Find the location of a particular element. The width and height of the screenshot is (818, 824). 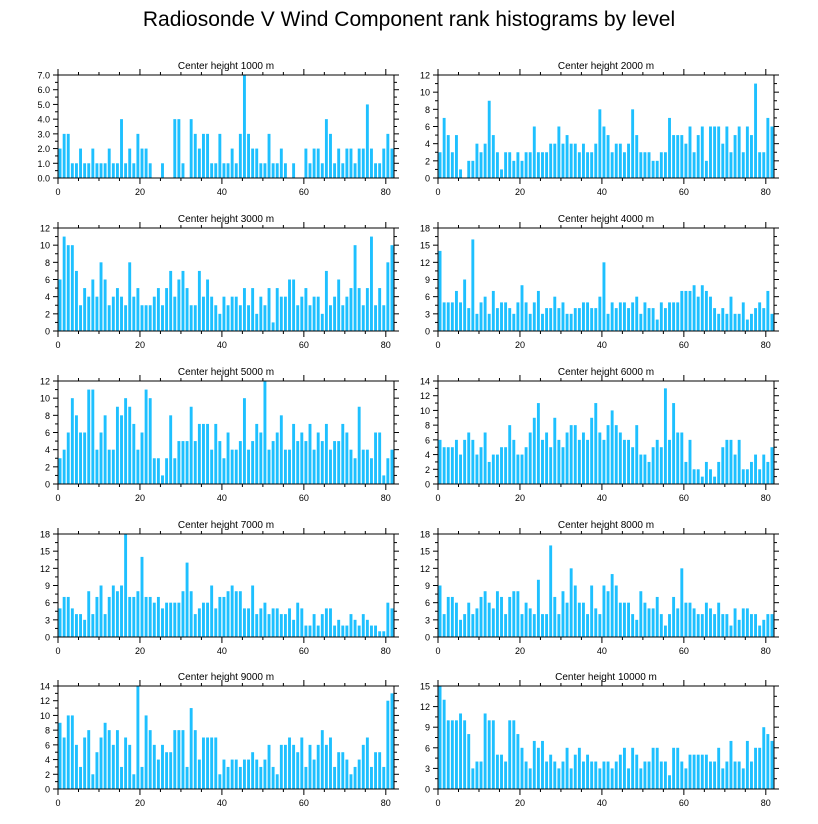

x-tick-label: 60 is located at coordinates (304, 498).